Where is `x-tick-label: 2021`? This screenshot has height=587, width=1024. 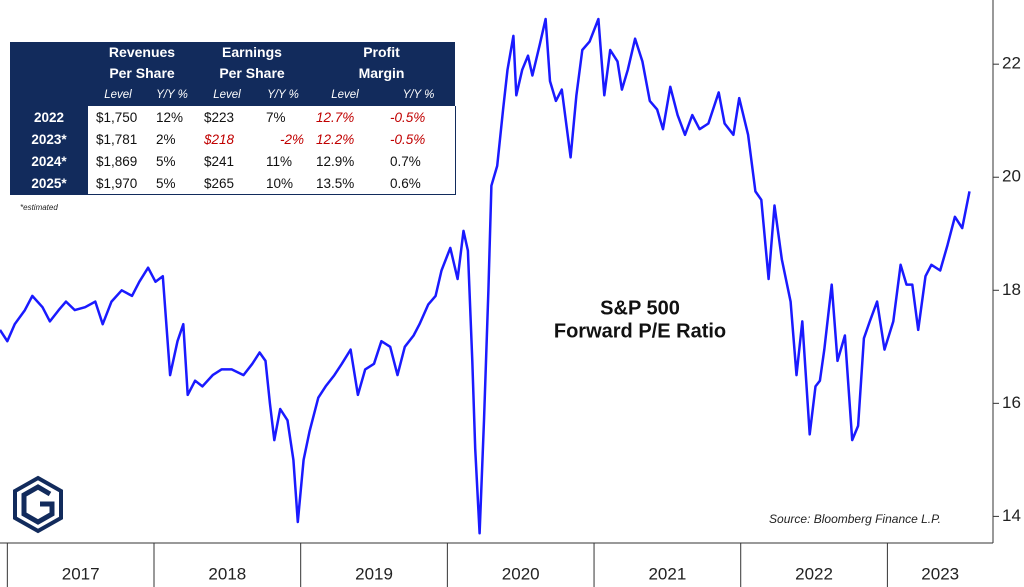 x-tick-label: 2021 is located at coordinates (667, 573).